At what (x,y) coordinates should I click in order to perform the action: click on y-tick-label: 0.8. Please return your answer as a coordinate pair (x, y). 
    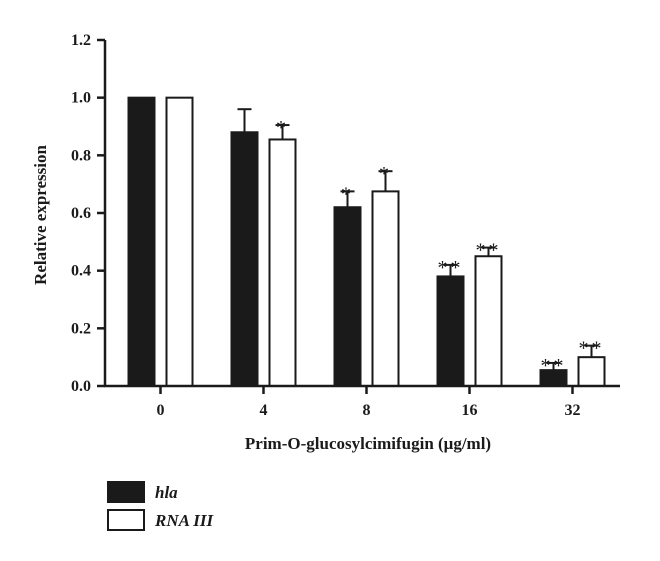
    Looking at the image, I should click on (81, 155).